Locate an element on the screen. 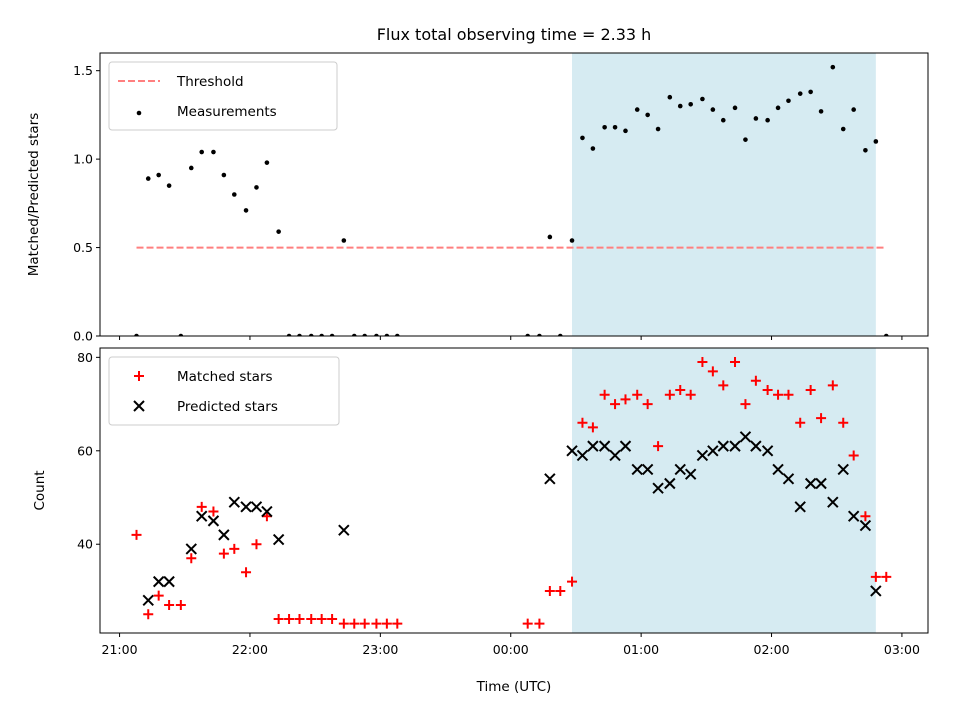 Image resolution: width=960 pixels, height=720 pixels. y-tick-label: 0.5 is located at coordinates (83, 247).